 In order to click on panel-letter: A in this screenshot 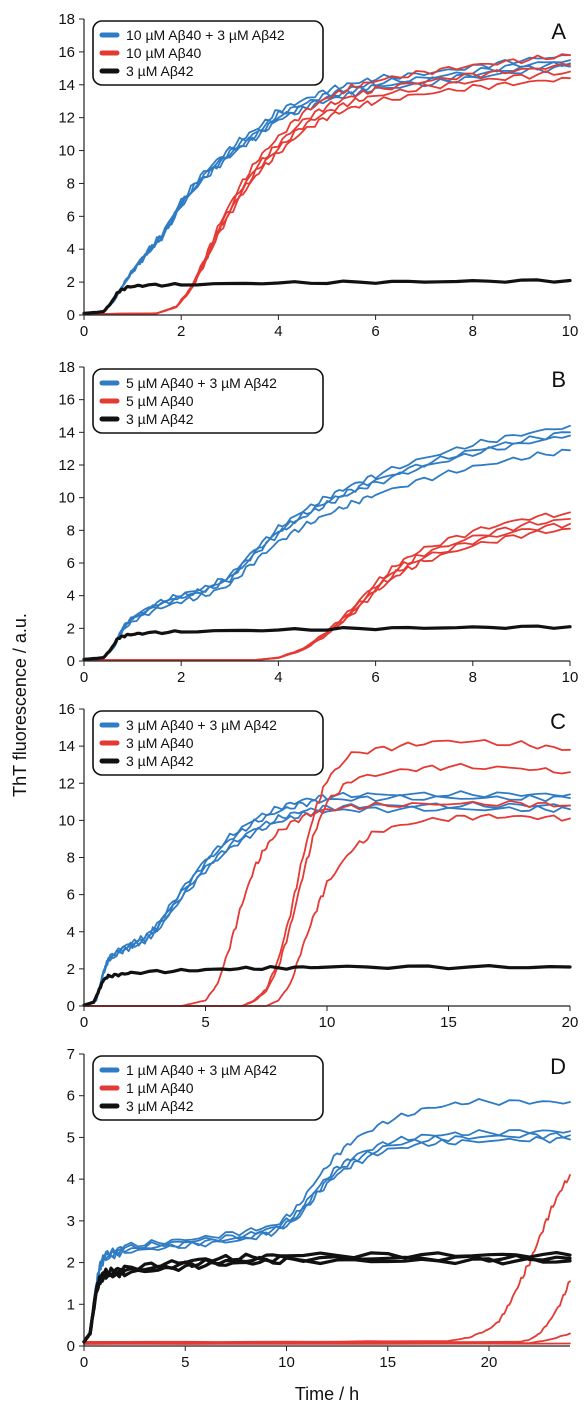, I will do `click(558, 31)`.